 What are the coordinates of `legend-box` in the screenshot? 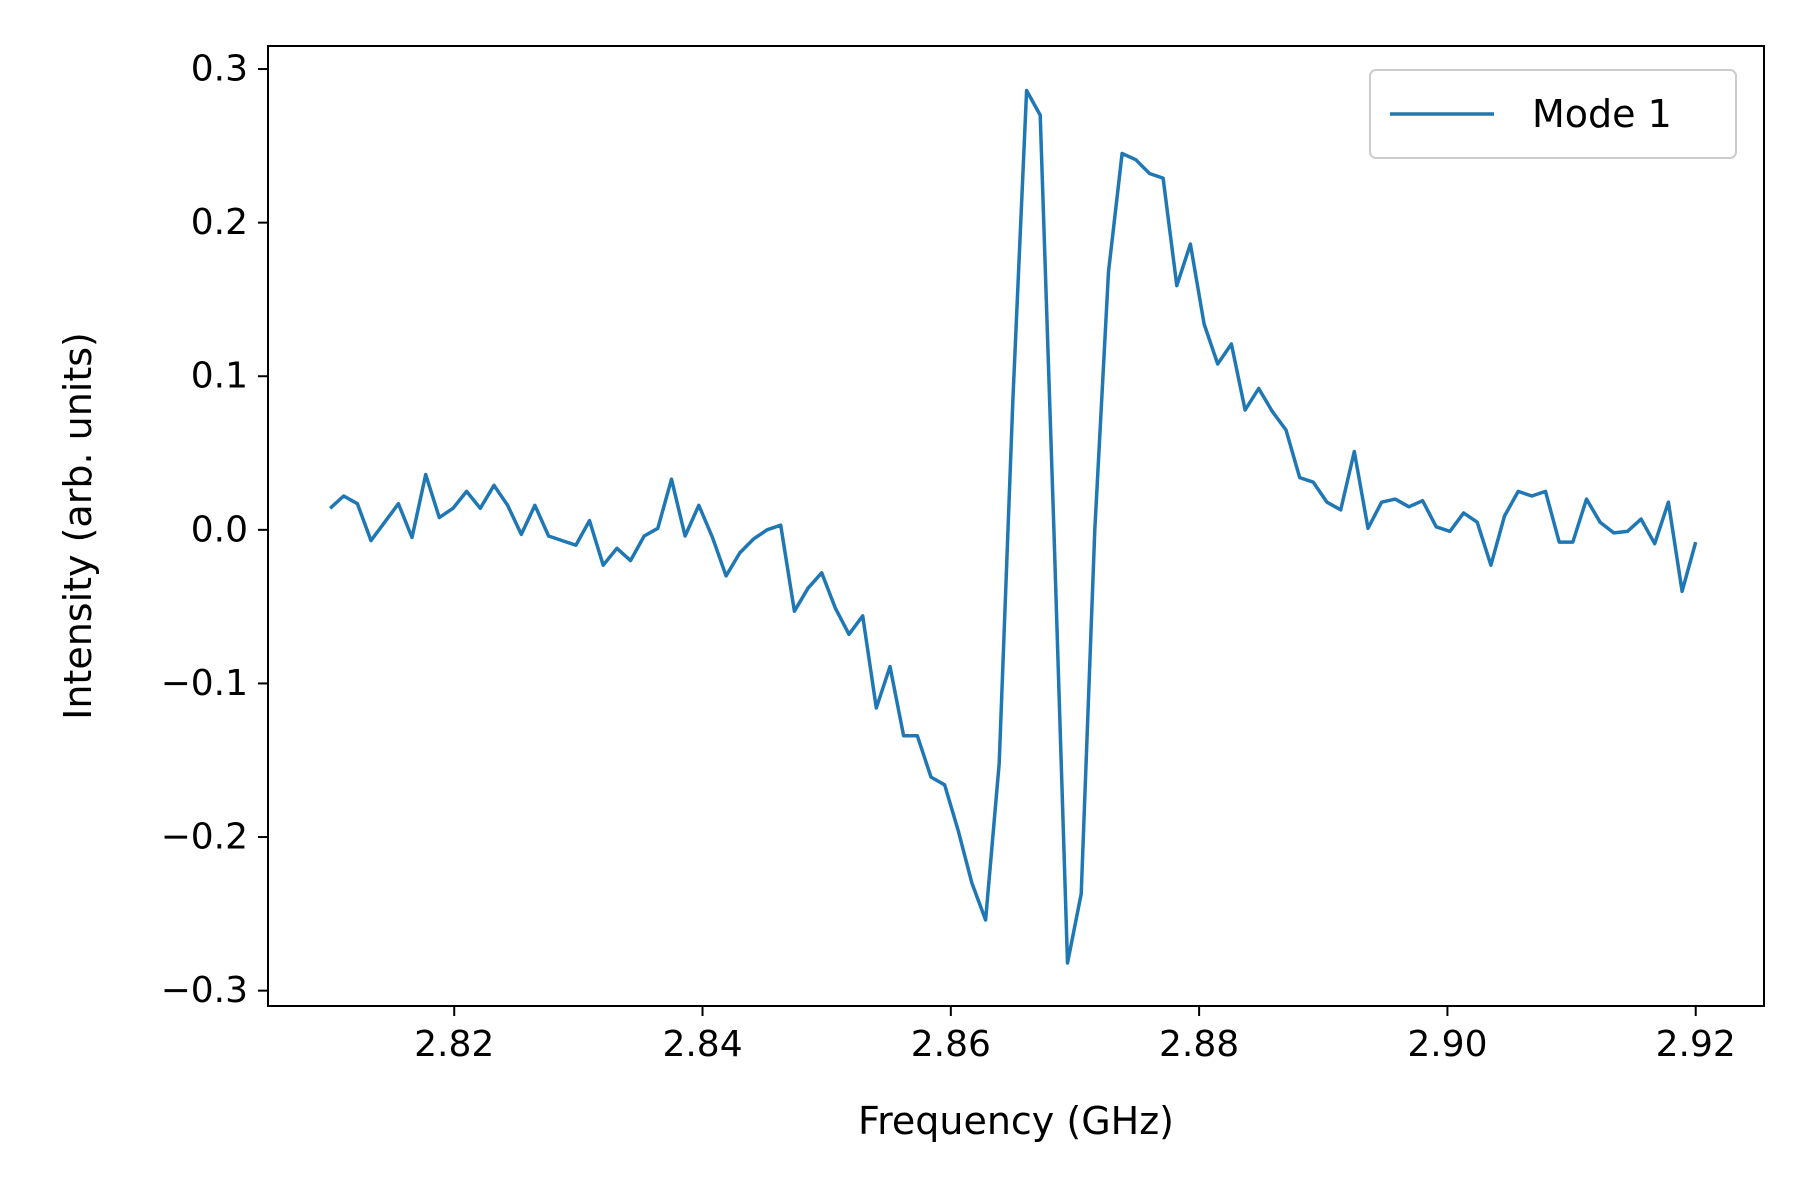 It's located at (1553, 114).